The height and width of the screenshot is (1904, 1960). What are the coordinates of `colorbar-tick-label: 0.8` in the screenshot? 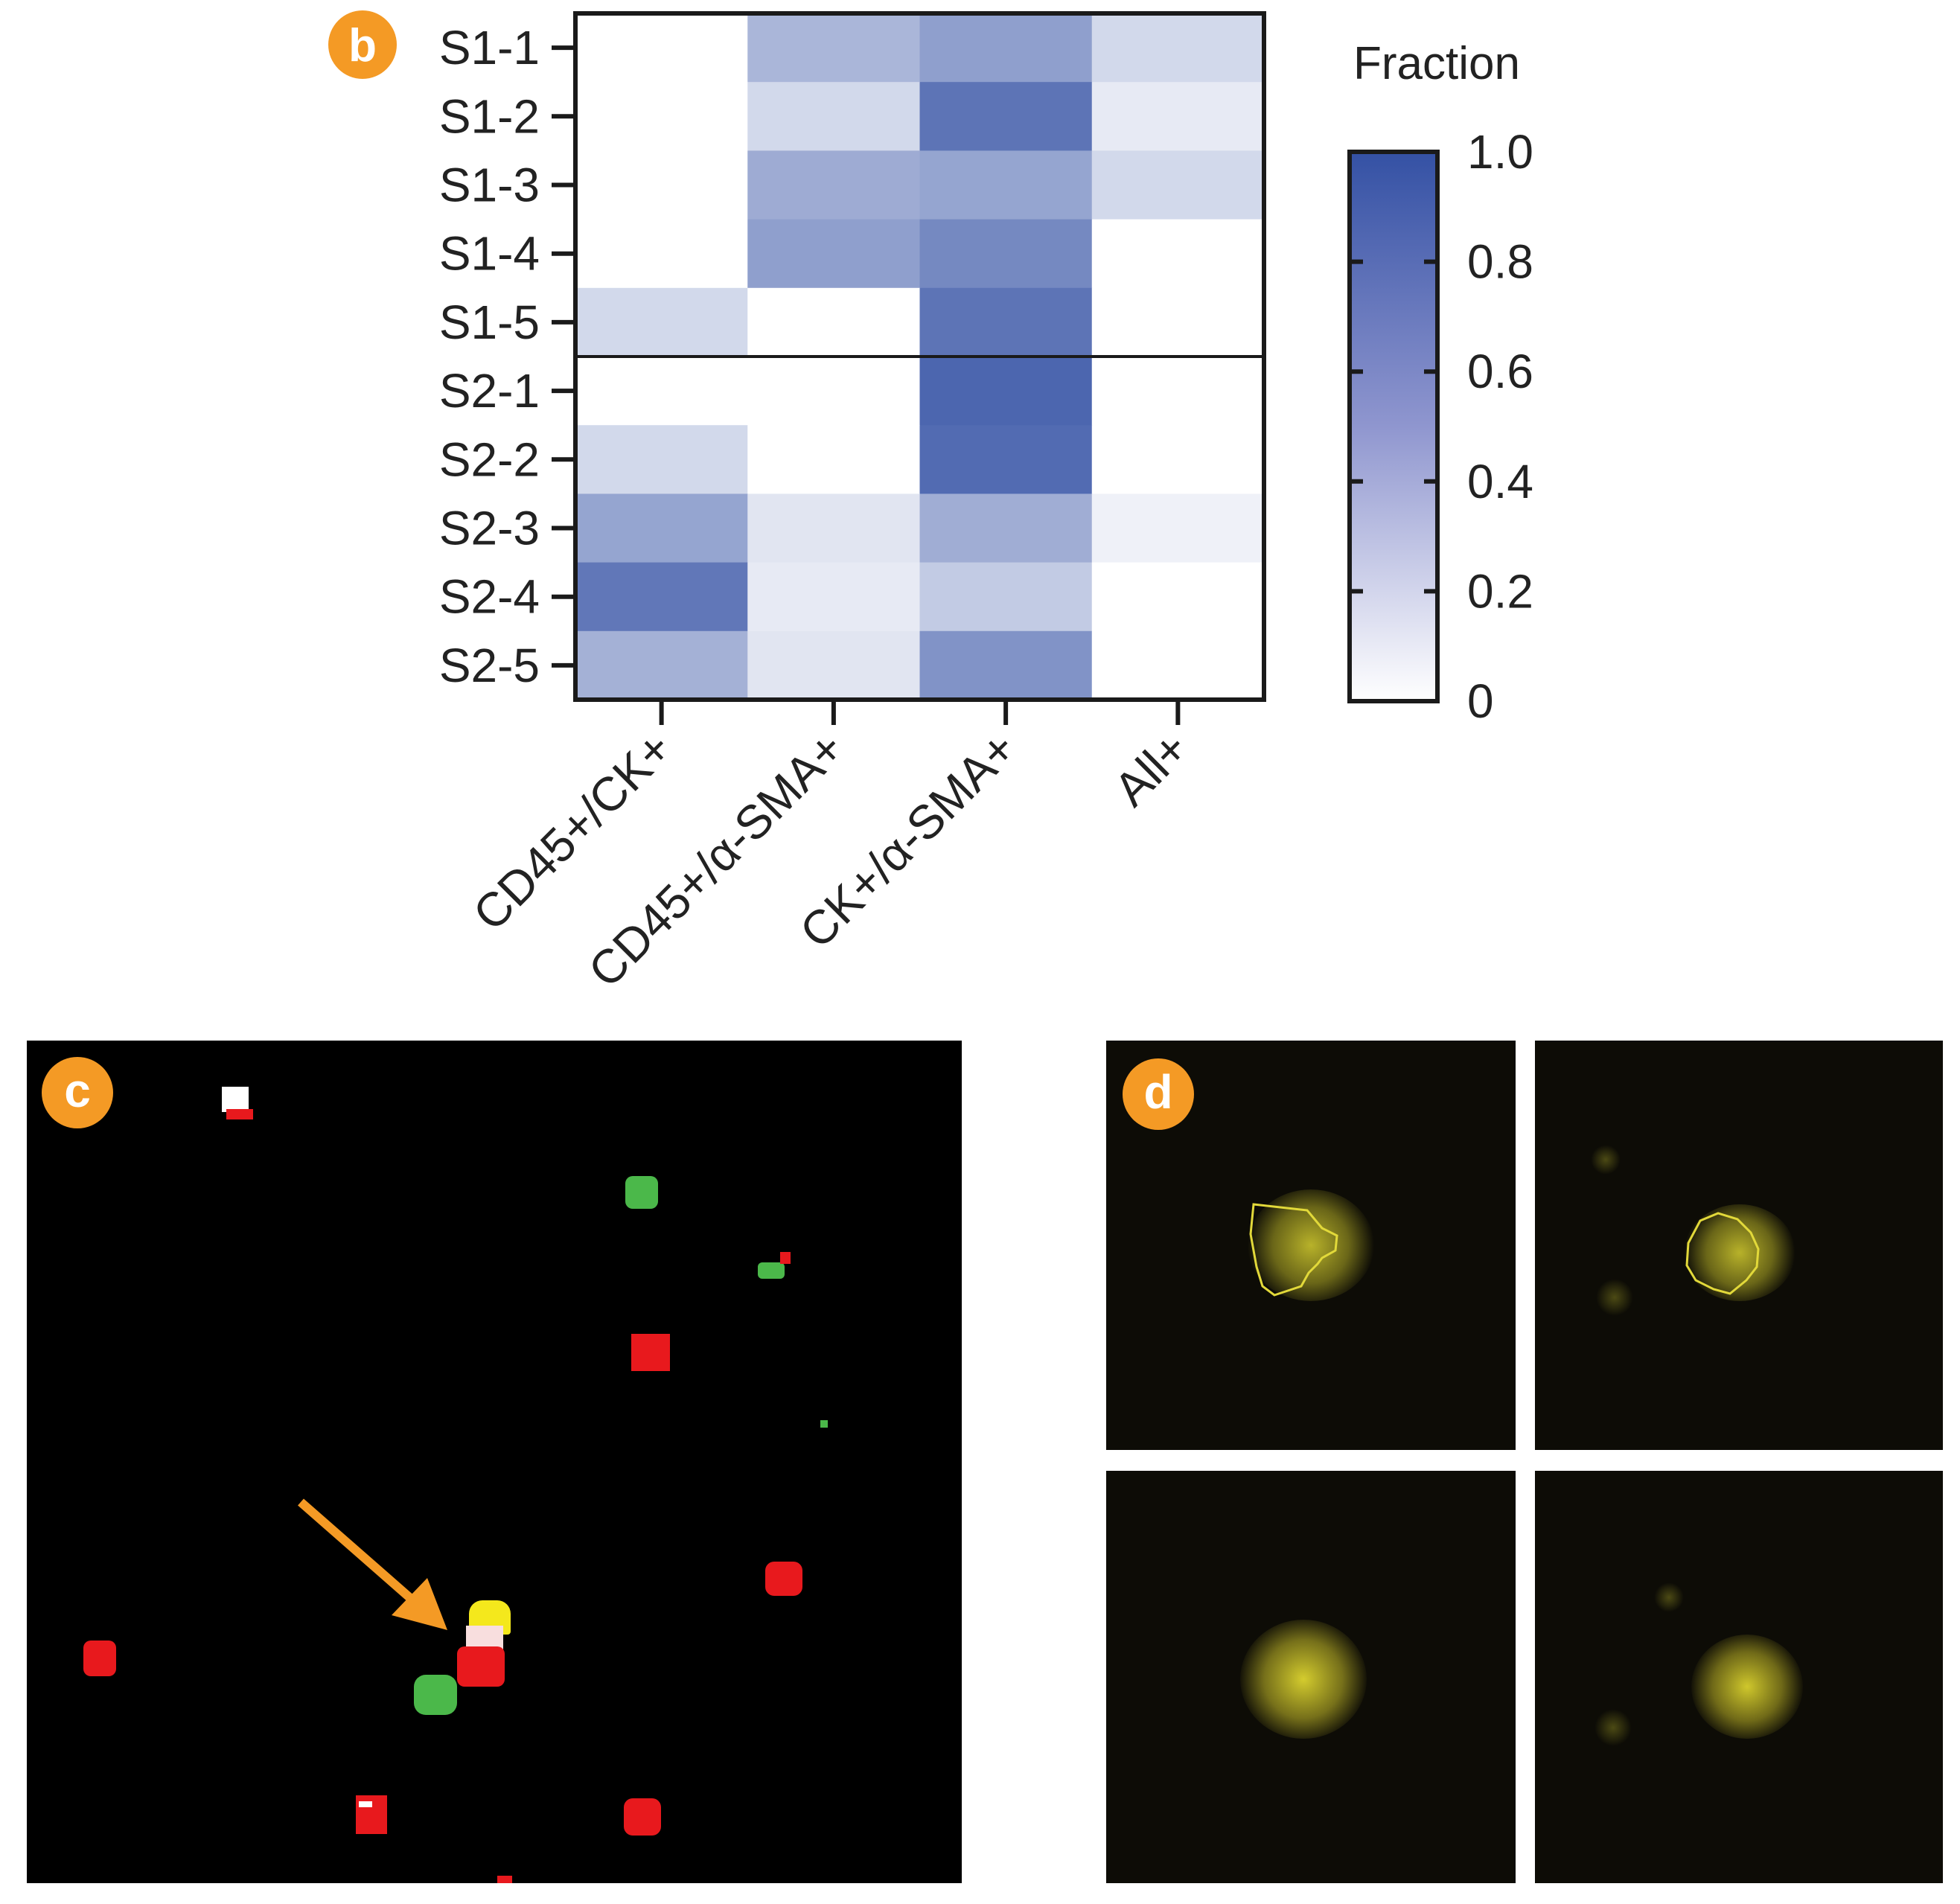 It's located at (1500, 262).